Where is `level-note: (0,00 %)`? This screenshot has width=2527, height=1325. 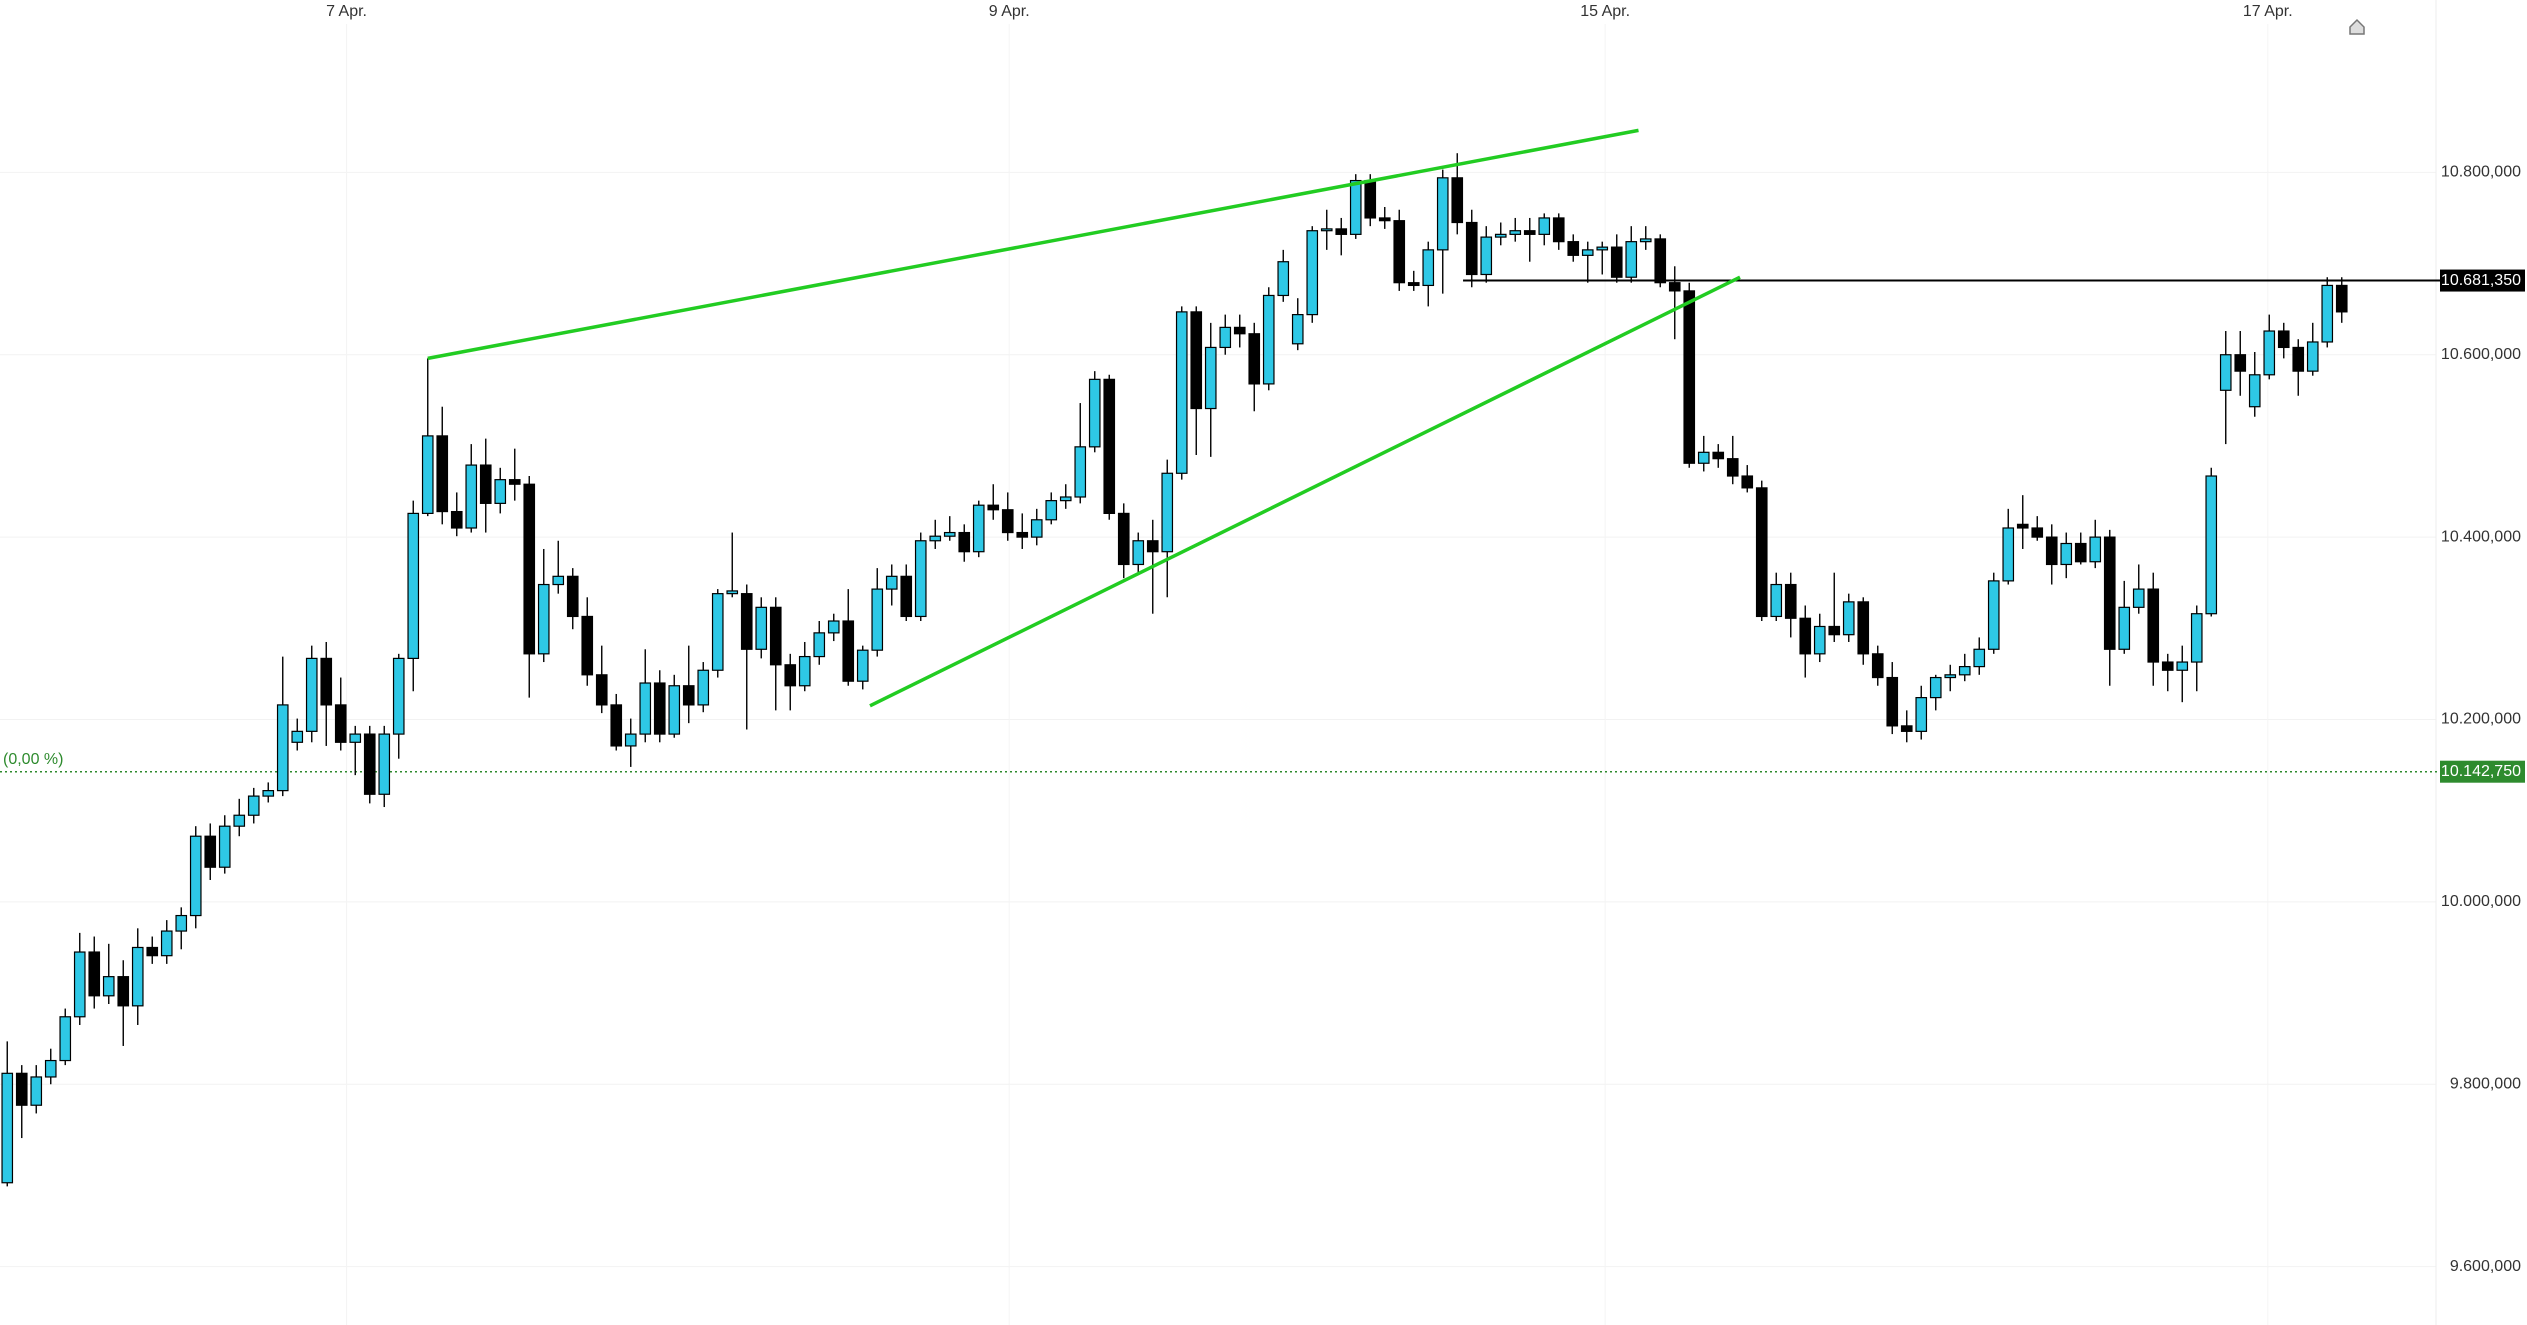
level-note: (0,00 %) is located at coordinates (33, 759).